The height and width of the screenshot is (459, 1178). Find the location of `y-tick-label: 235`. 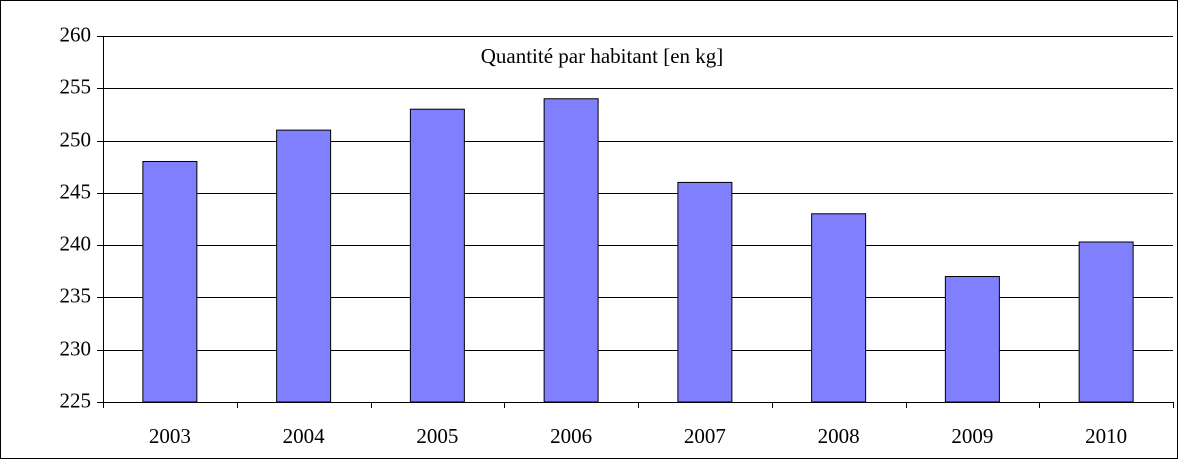

y-tick-label: 235 is located at coordinates (76, 295).